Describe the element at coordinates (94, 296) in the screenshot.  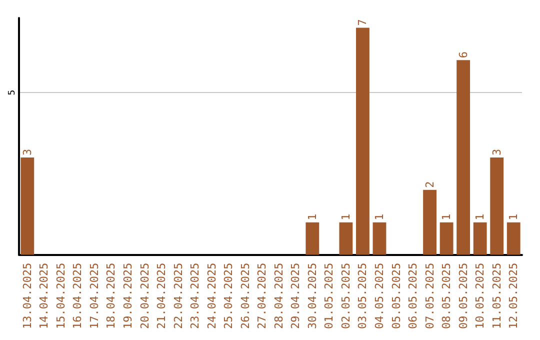
I see `x-tick-label: 17.04.2025` at that location.